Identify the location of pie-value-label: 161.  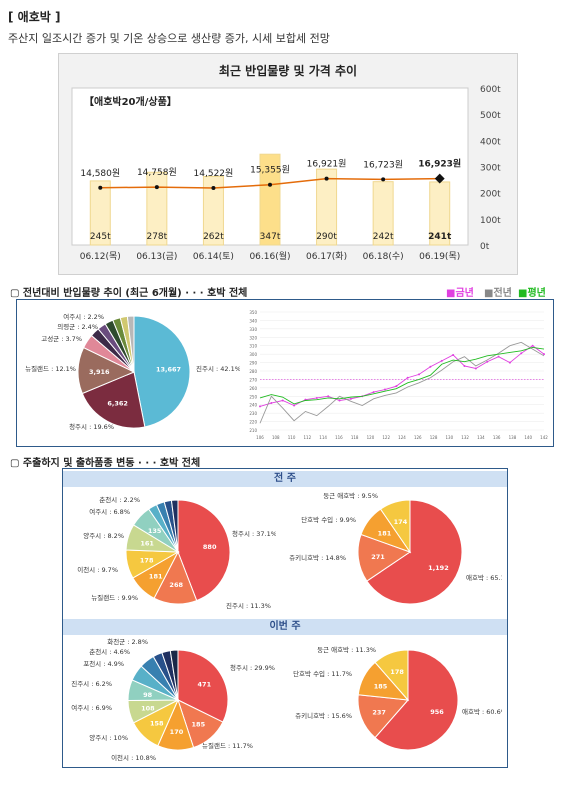
(147, 544).